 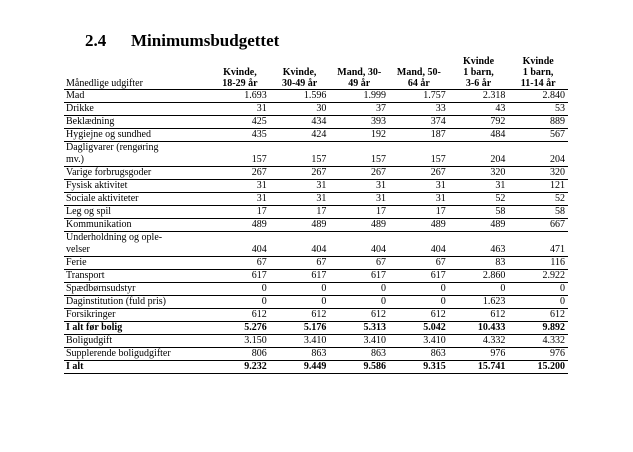 What do you see at coordinates (538, 83) in the screenshot?
I see `column-header-line: 11-14 år` at bounding box center [538, 83].